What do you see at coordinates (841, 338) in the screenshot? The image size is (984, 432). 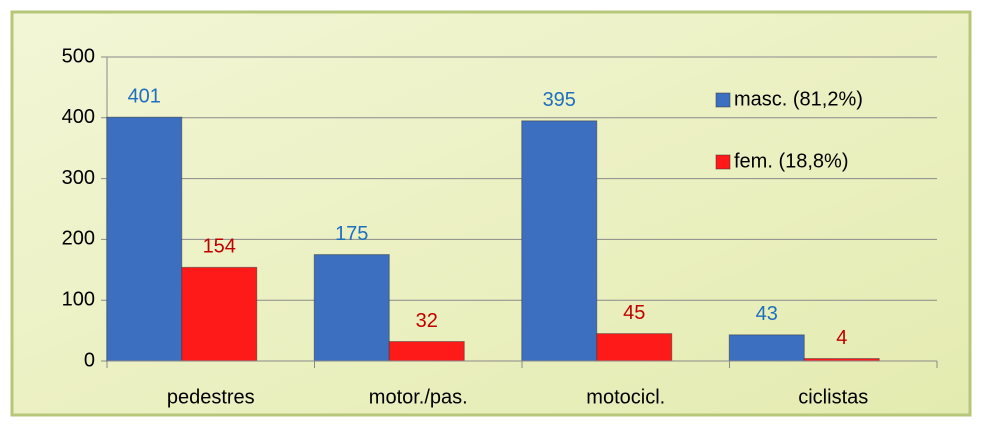 I see `data-label: 4` at bounding box center [841, 338].